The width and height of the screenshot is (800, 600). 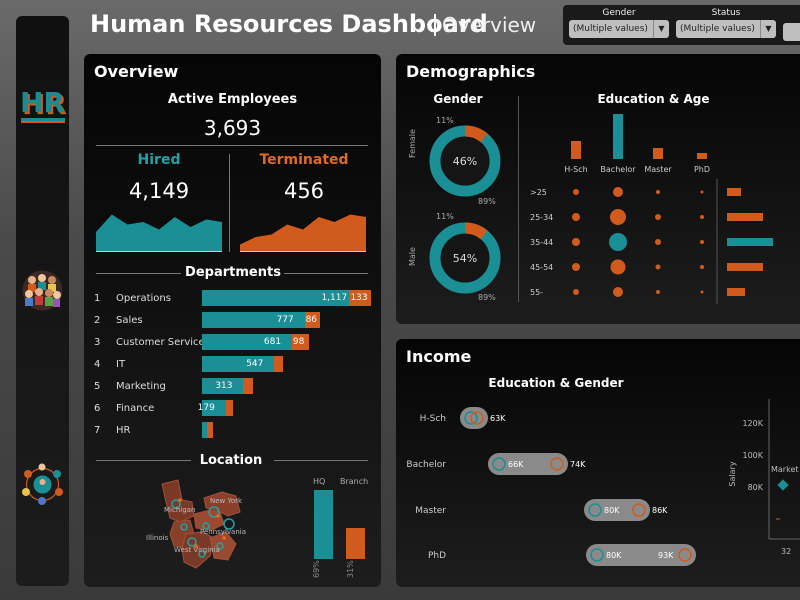 I want to click on branch-bar, so click(x=355, y=543).